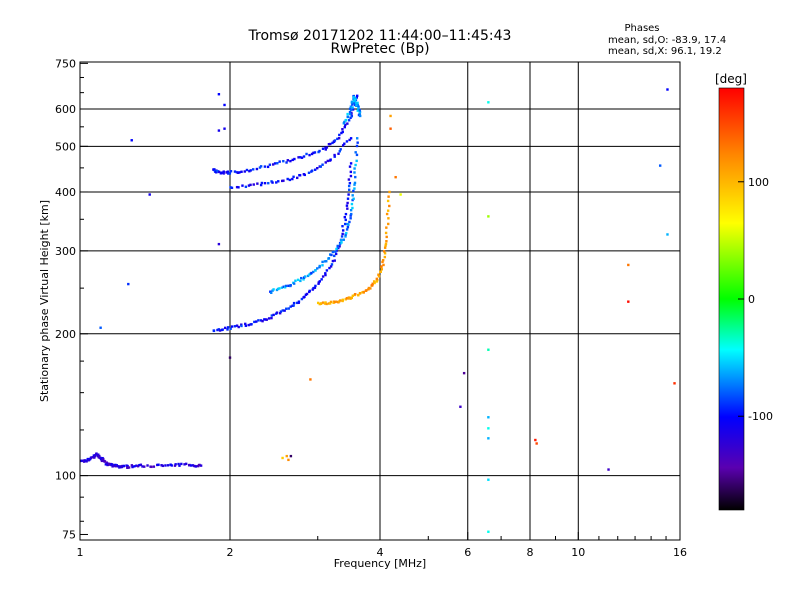  I want to click on phases-x-mode-stats: mean, sd,X: 96.1, 19.2, so click(665, 51).